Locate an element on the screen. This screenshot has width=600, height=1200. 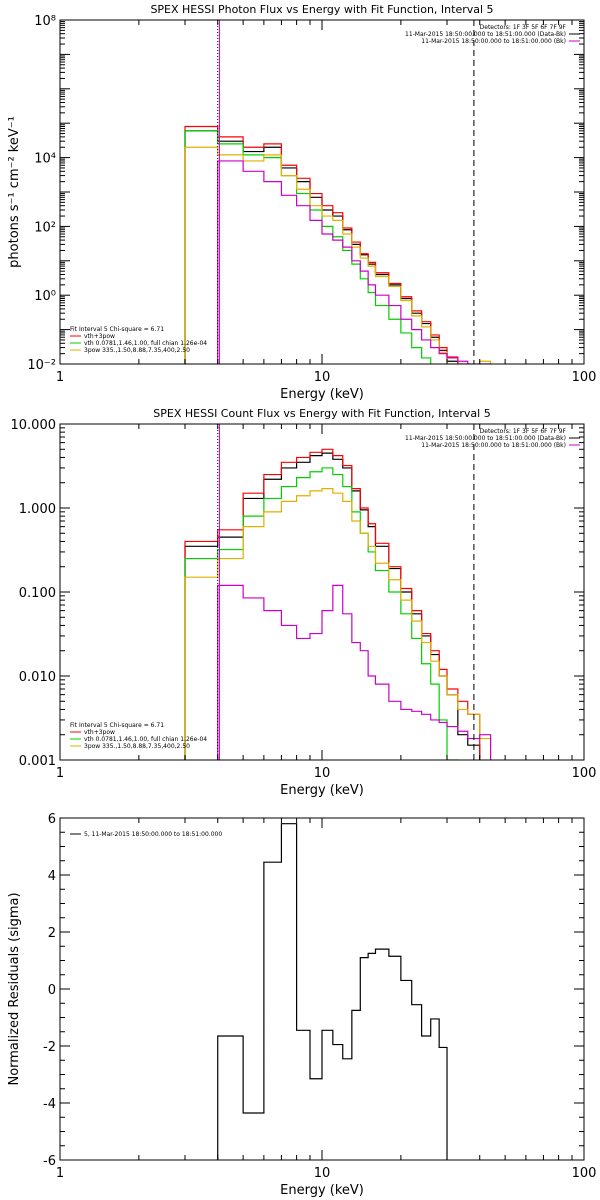
y-tick-label: 2 is located at coordinates (52, 933).